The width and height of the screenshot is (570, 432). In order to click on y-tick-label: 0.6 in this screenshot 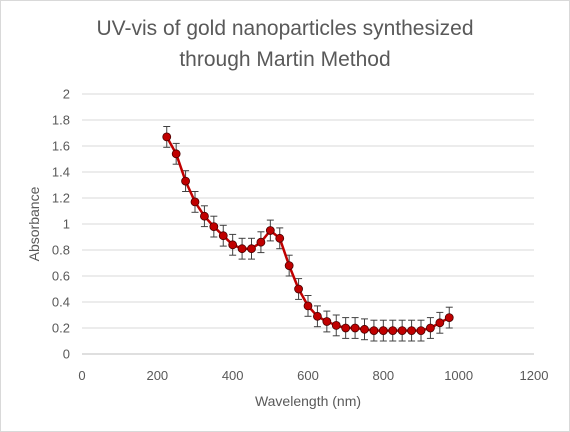, I will do `click(61, 276)`.